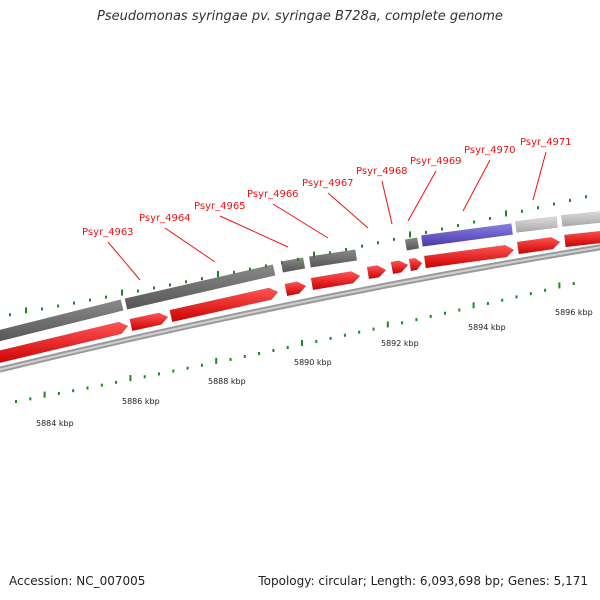 This screenshot has height=600, width=600. Describe the element at coordinates (546, 142) in the screenshot. I see `gene-label-4971: Psyr_4971` at that location.